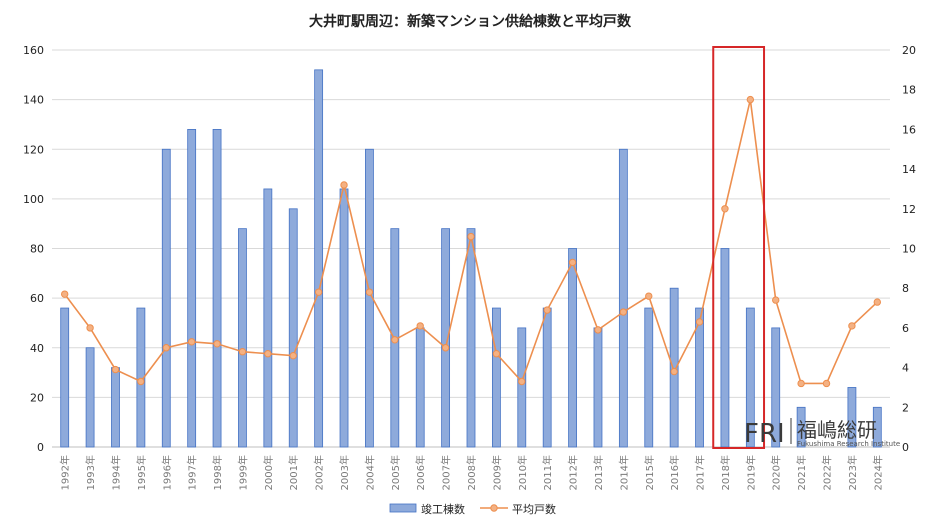  I want to click on x-tick-label: 1999年, so click(242, 472).